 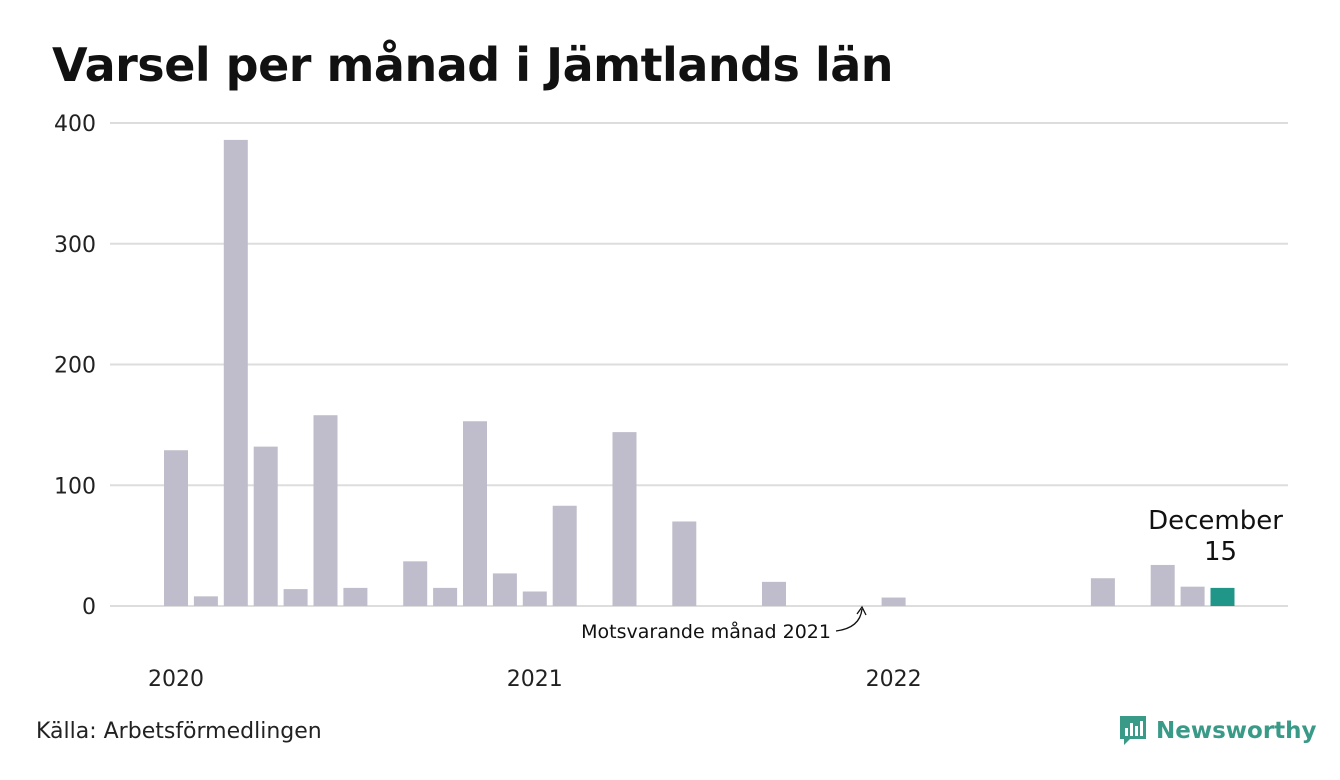 I want to click on x-tick-label: 2020, so click(x=176, y=679).